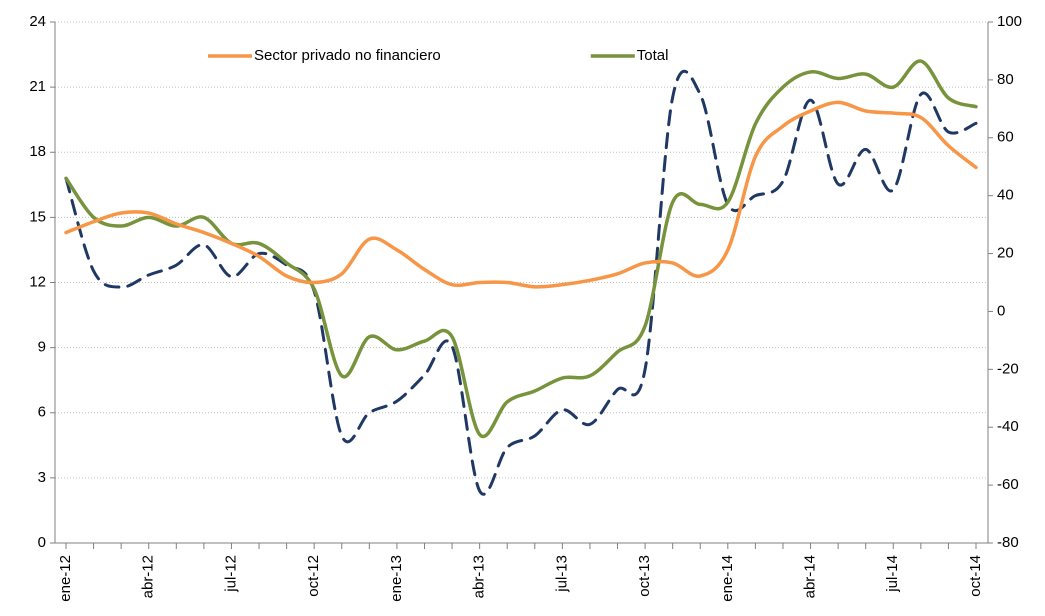 The width and height of the screenshot is (1045, 616). Describe the element at coordinates (1008, 542) in the screenshot. I see `y2-tick-label: -80` at that location.